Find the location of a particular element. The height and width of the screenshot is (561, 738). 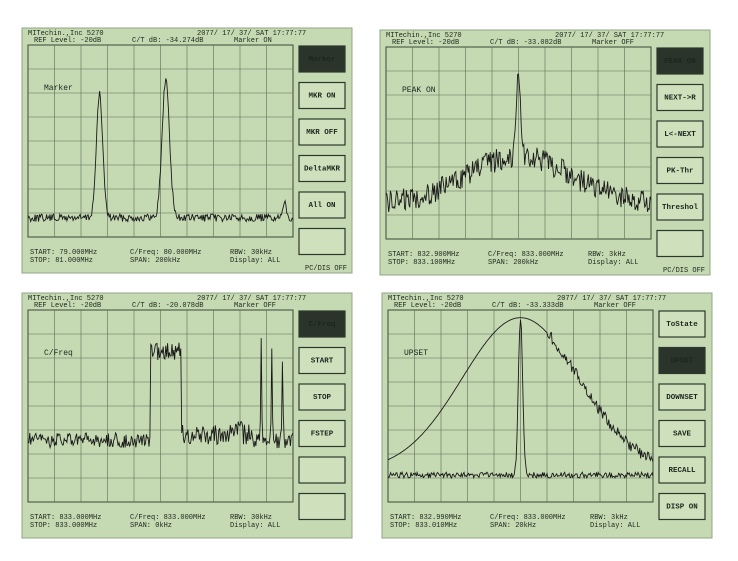

softkey-label: ToState is located at coordinates (682, 325).